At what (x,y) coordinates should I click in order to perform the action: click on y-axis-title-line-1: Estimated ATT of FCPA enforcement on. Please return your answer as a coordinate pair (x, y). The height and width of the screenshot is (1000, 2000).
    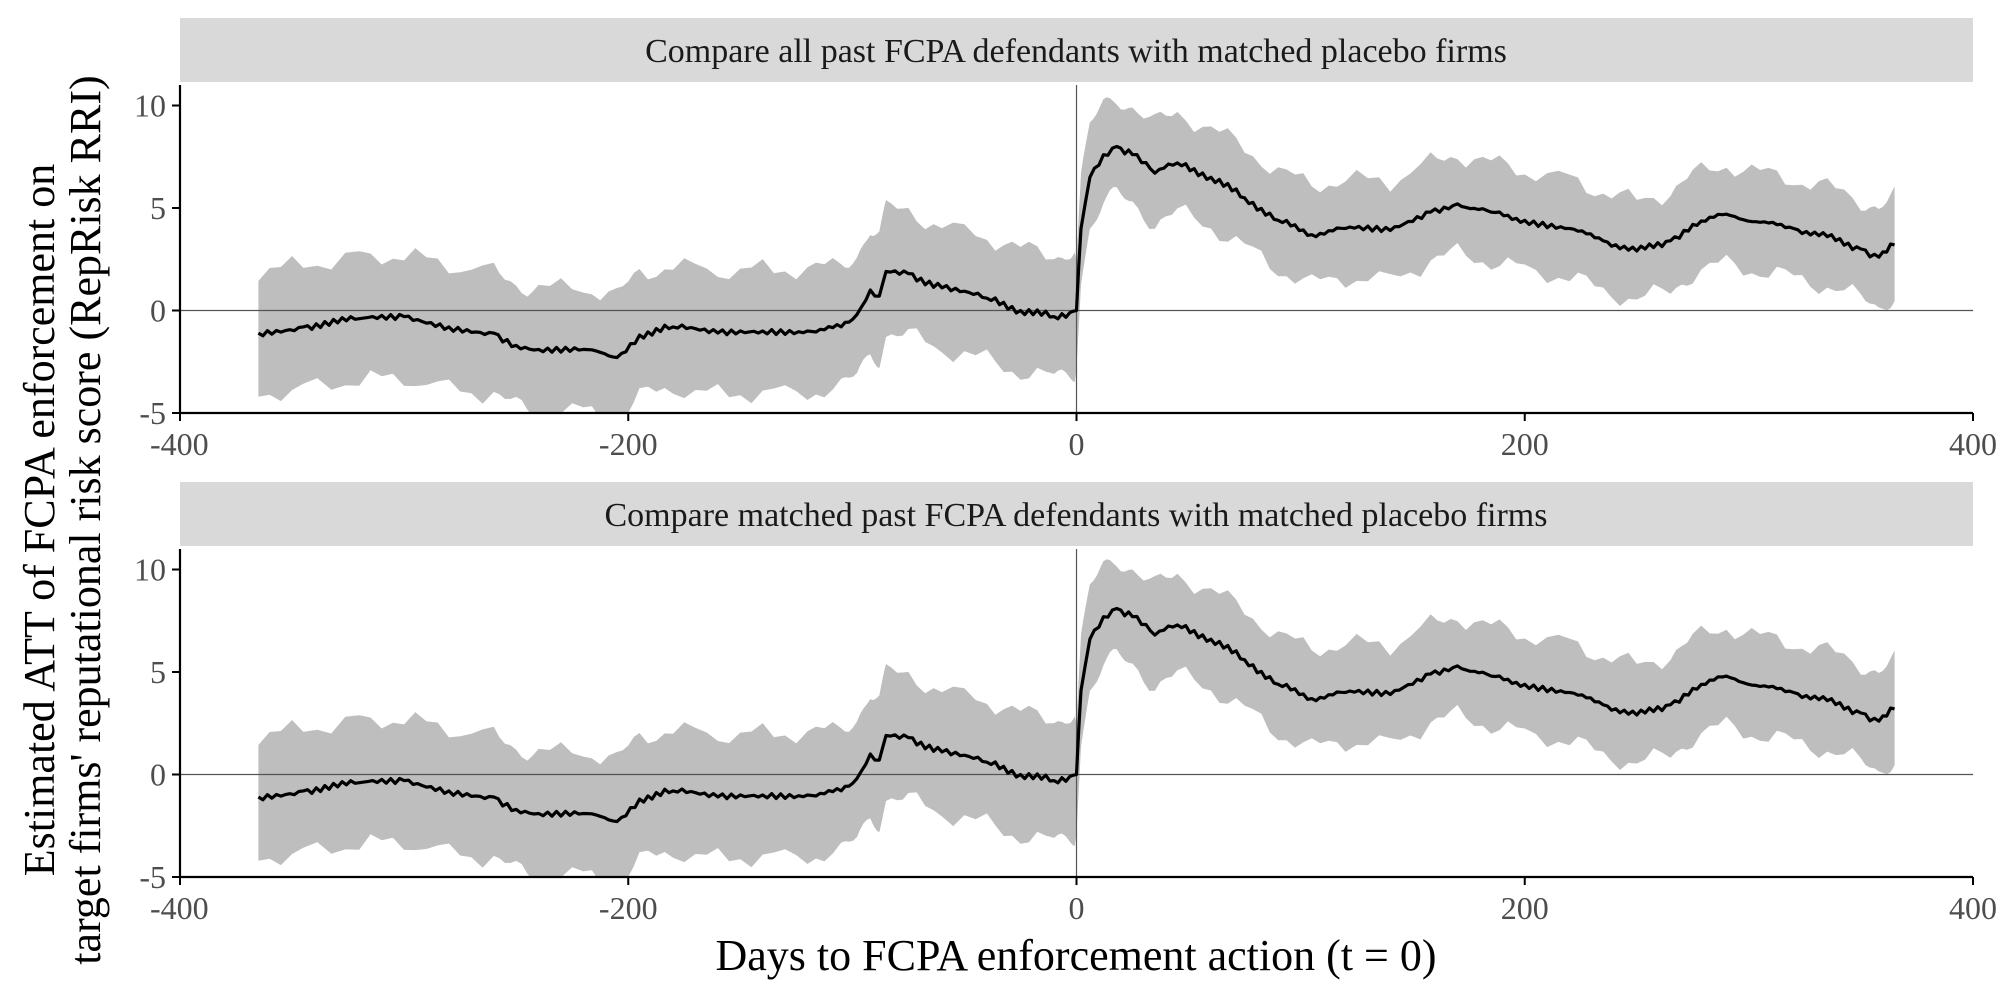
    Looking at the image, I should click on (39, 520).